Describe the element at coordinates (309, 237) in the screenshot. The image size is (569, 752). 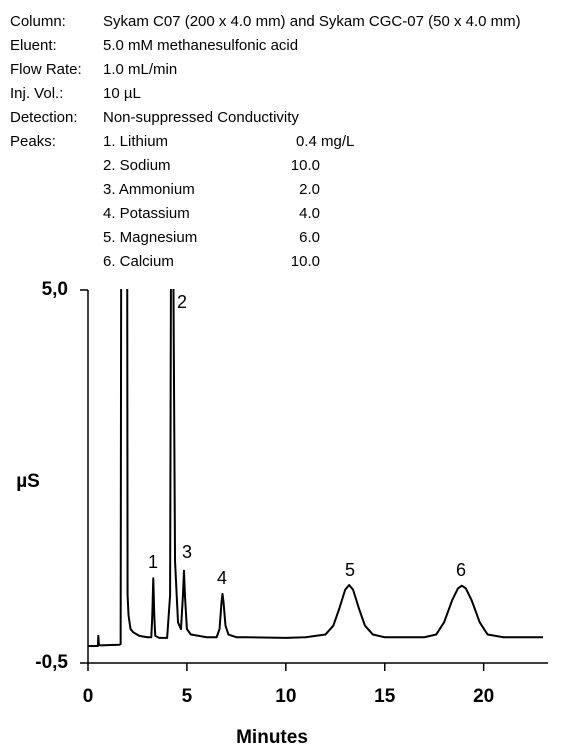
I see `peak-concentration: 6.0` at that location.